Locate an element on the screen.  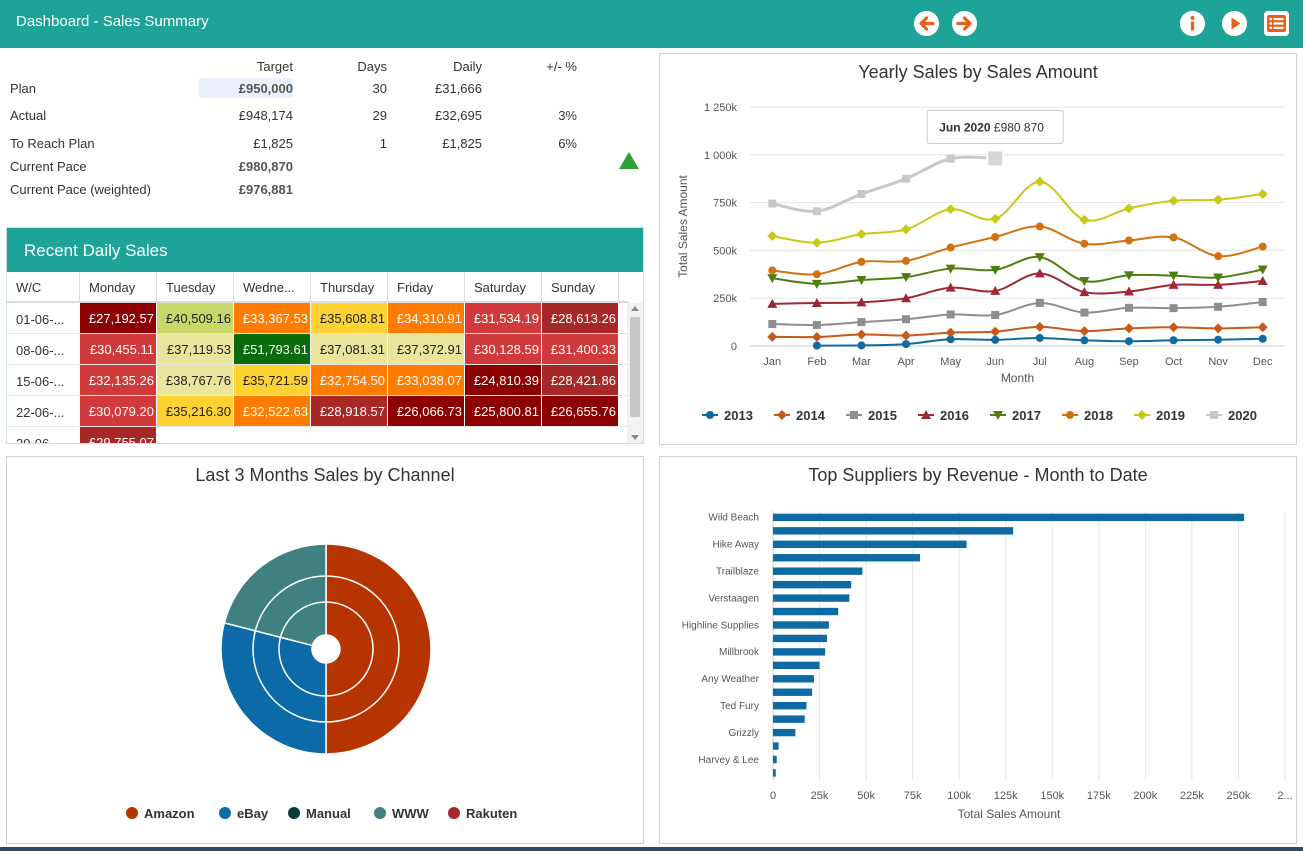
pie-slice-amazon is located at coordinates (378, 649).